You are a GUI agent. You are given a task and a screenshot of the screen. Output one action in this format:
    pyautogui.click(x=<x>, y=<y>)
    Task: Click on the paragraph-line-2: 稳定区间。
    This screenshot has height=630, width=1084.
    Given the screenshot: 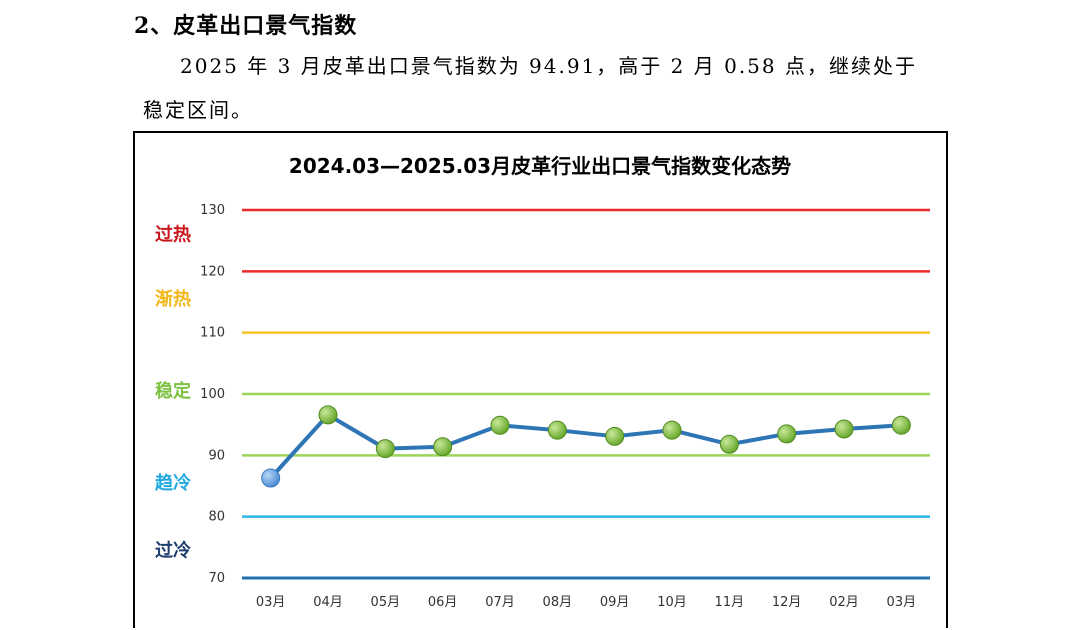 What is the action you would take?
    pyautogui.click(x=198, y=110)
    